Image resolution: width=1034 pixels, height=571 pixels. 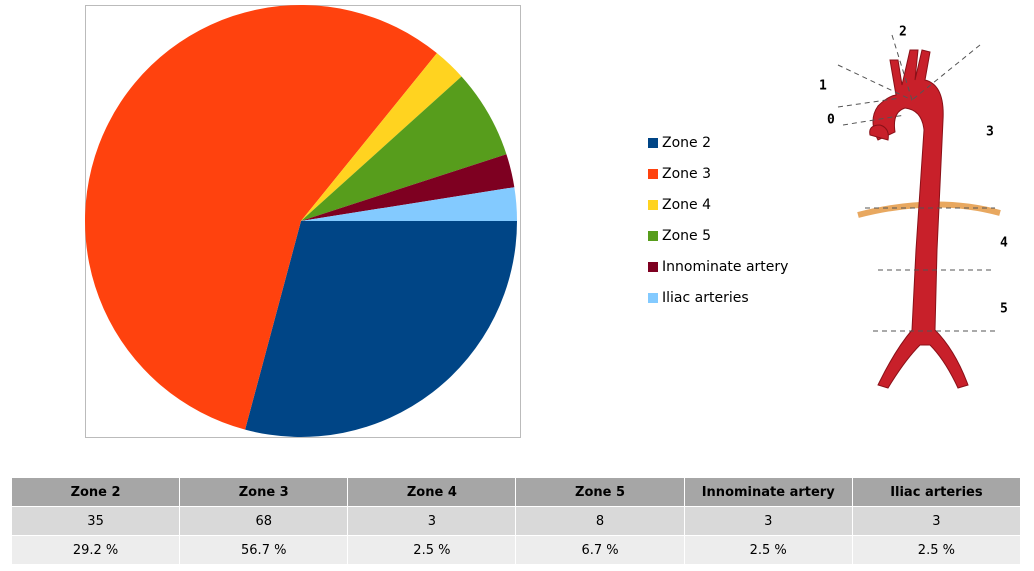 What do you see at coordinates (1004, 243) in the screenshot?
I see `zone-label: 4` at bounding box center [1004, 243].